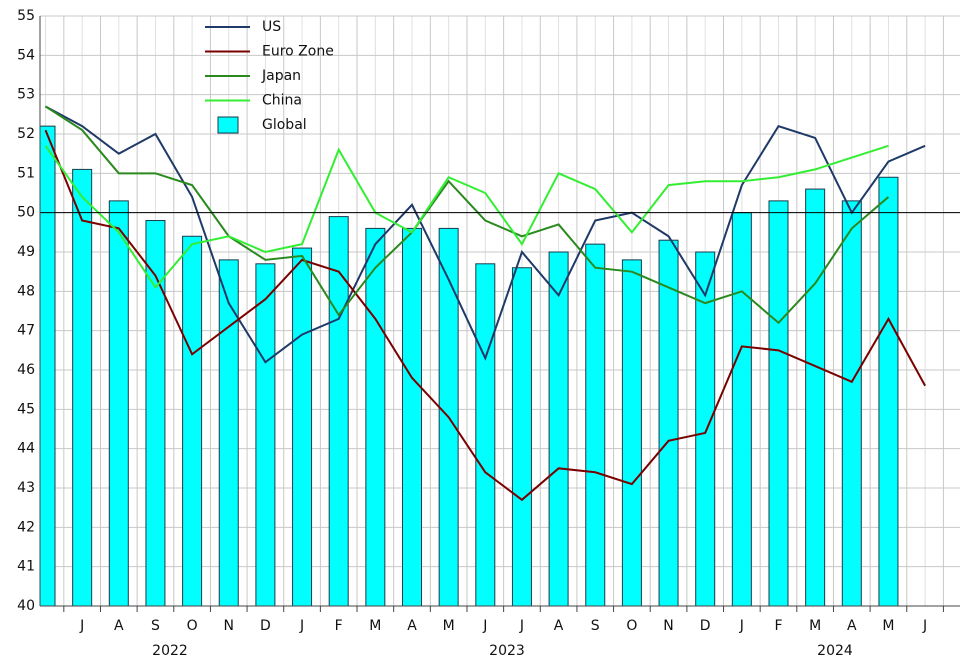 The image size is (962, 659). Describe the element at coordinates (26, 331) in the screenshot. I see `y-tick-label: 47` at that location.